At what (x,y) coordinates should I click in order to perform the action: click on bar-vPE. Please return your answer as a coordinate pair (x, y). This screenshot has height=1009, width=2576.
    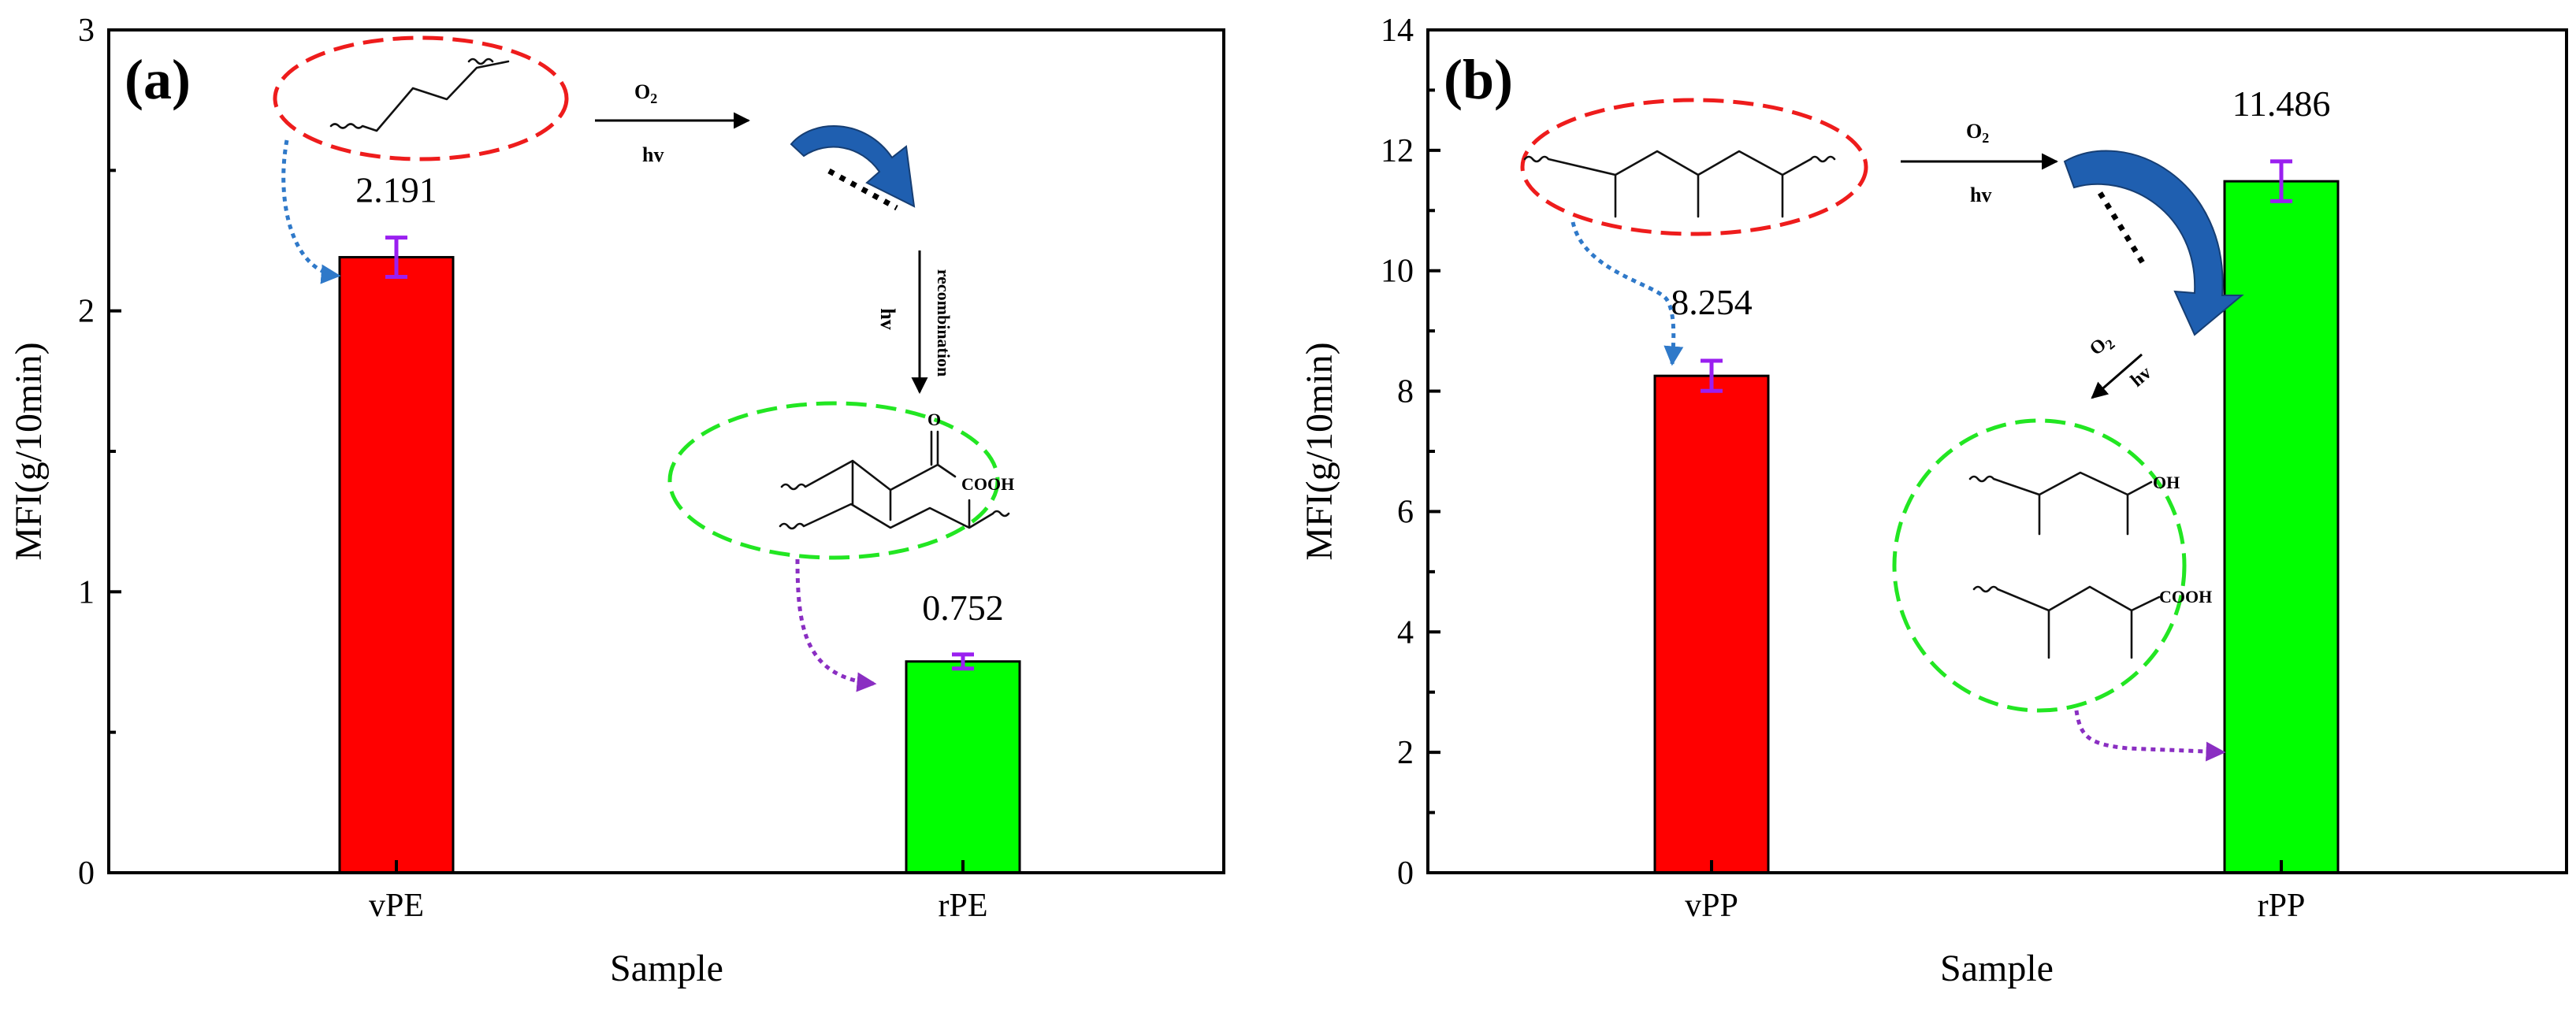
    Looking at the image, I should click on (396, 565).